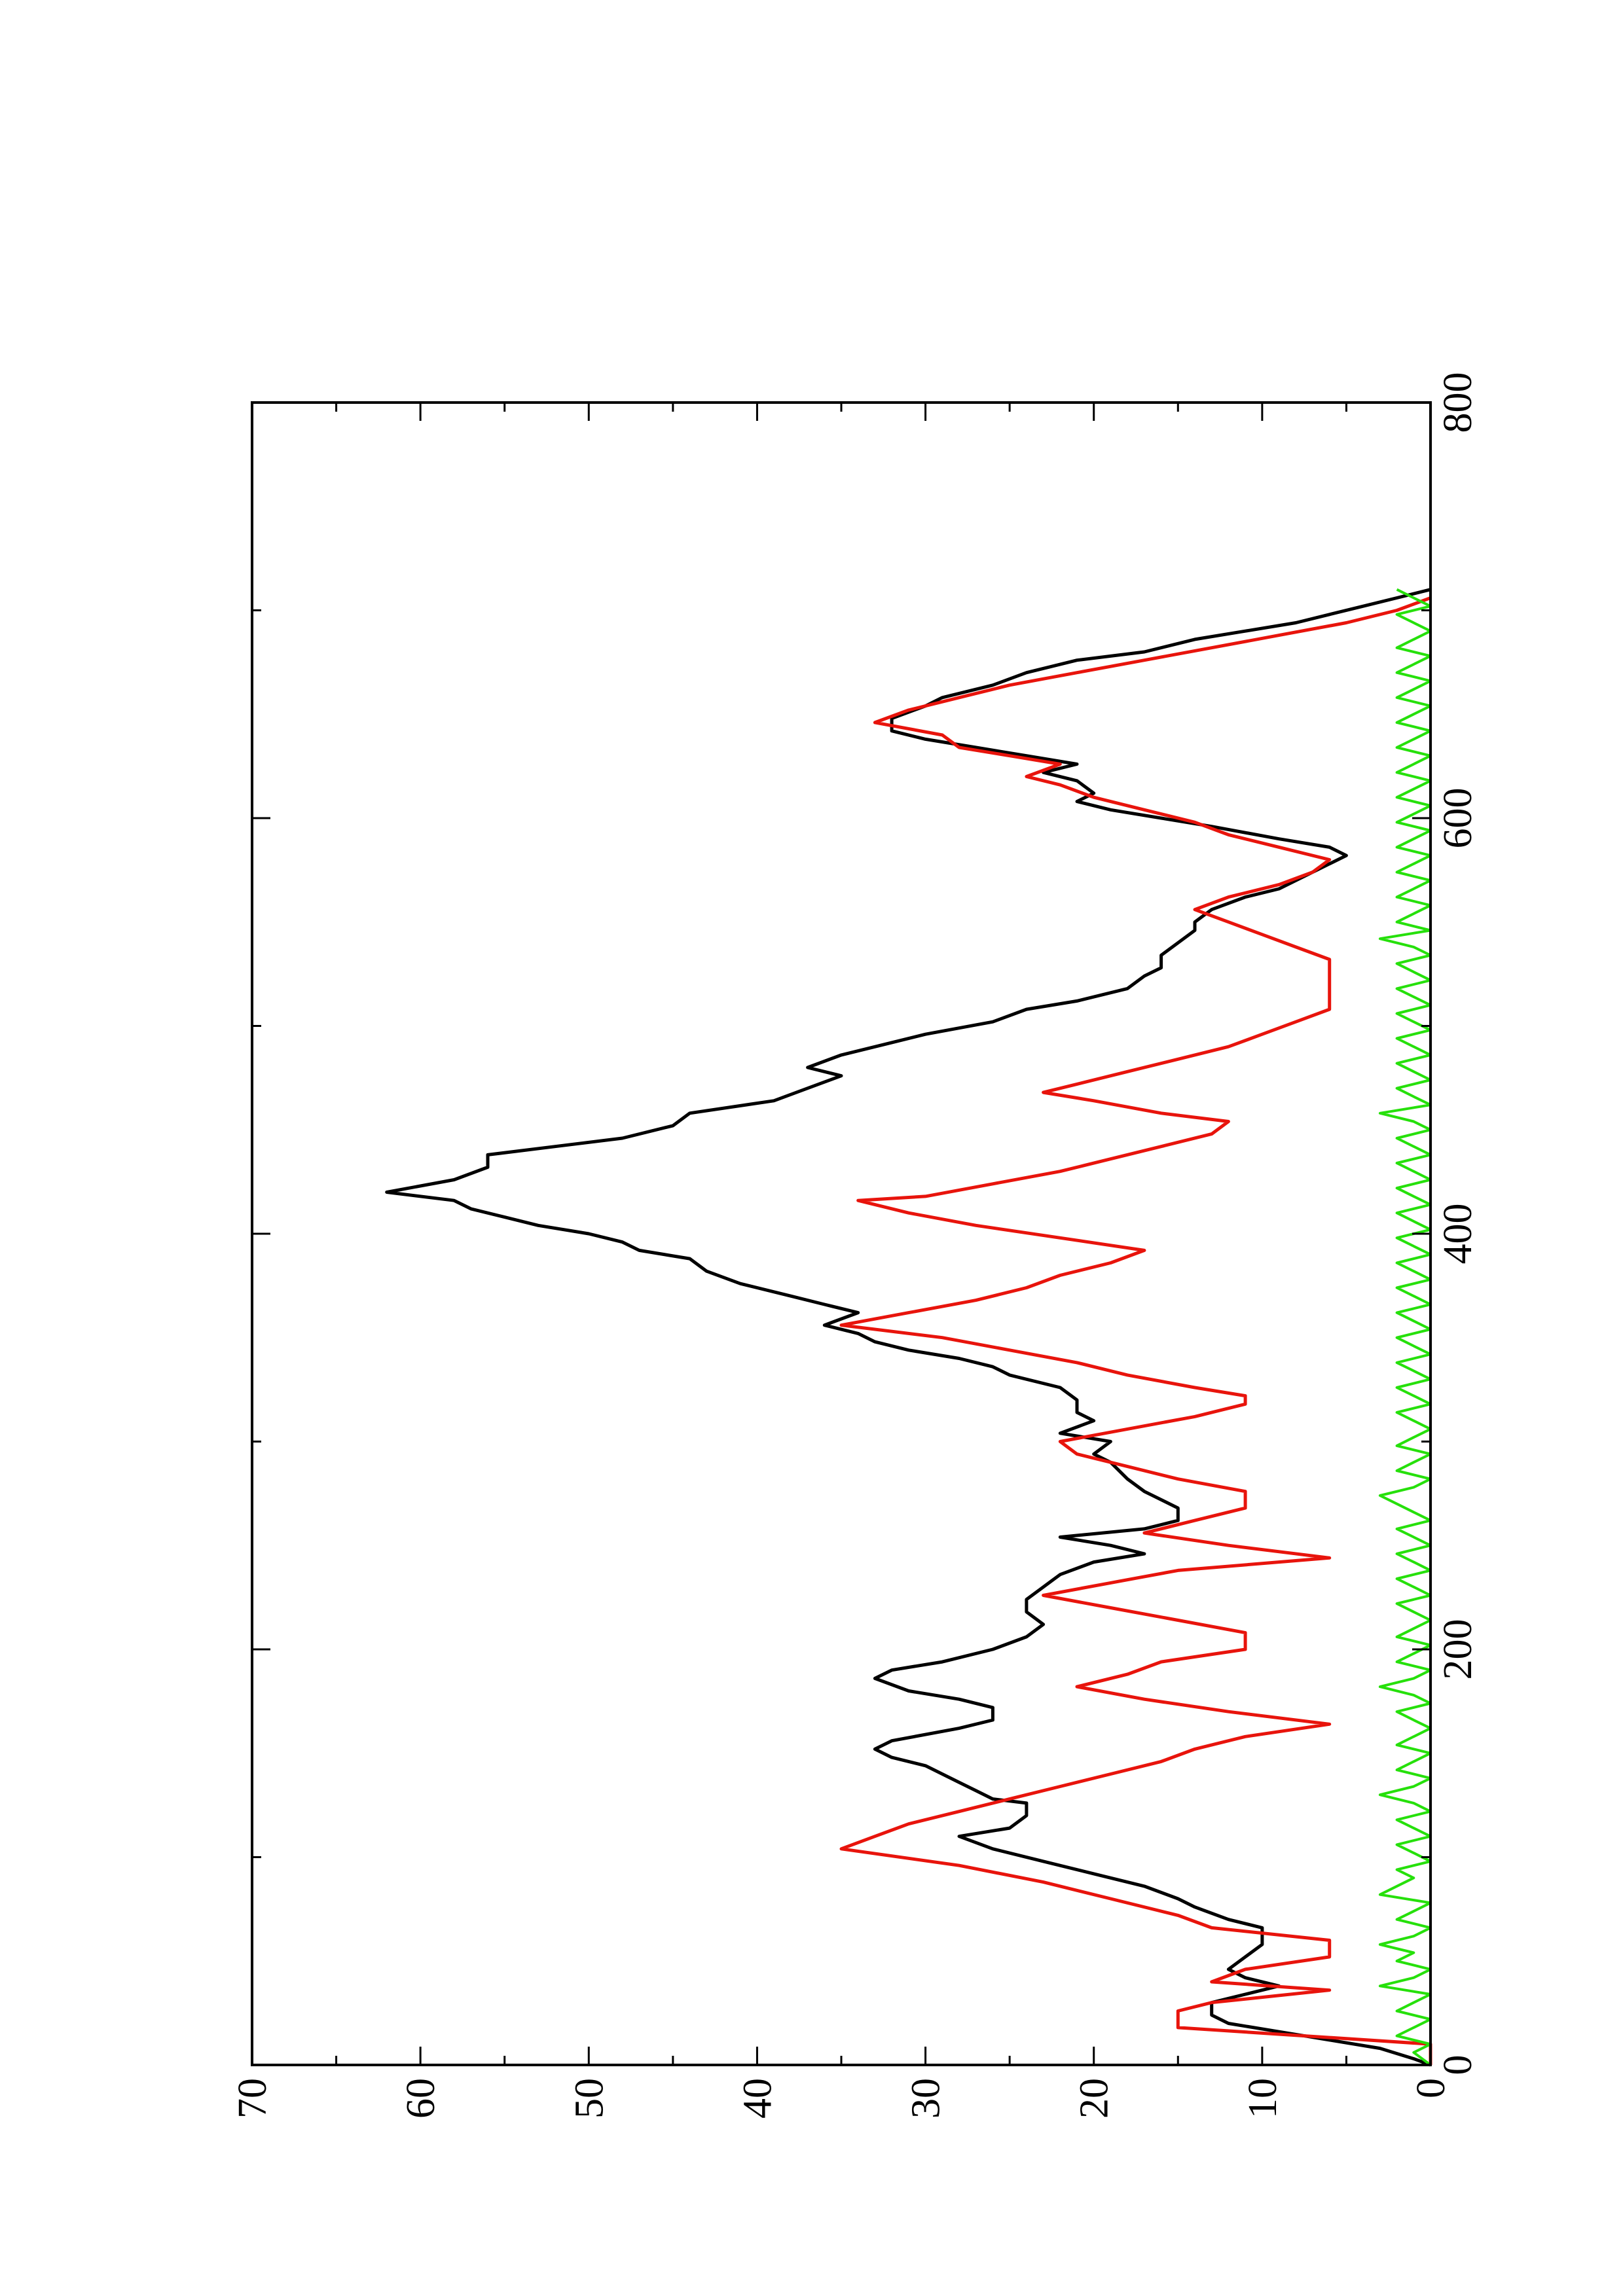 The width and height of the screenshot is (1623, 2296). What do you see at coordinates (757, 2098) in the screenshot?
I see `y-tick-label: 40` at bounding box center [757, 2098].